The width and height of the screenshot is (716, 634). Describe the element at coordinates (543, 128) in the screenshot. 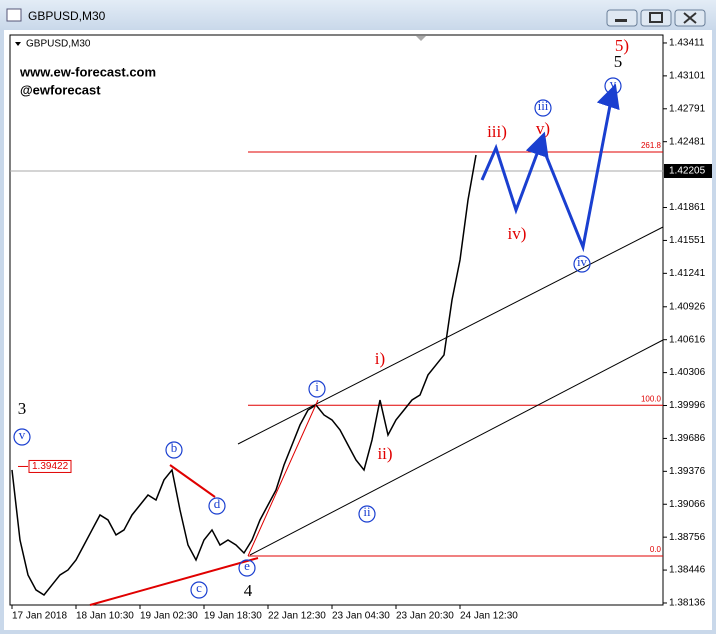

I see `wave-label: v)` at that location.